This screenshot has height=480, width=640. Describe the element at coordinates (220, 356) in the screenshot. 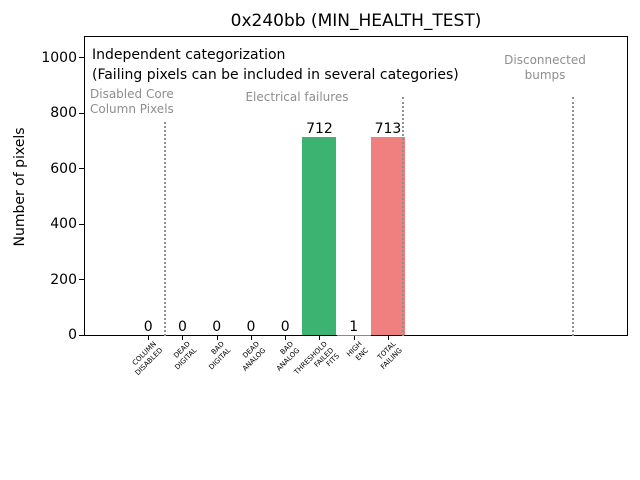

I see `x-tick-label: BAD DIGITAL` at that location.